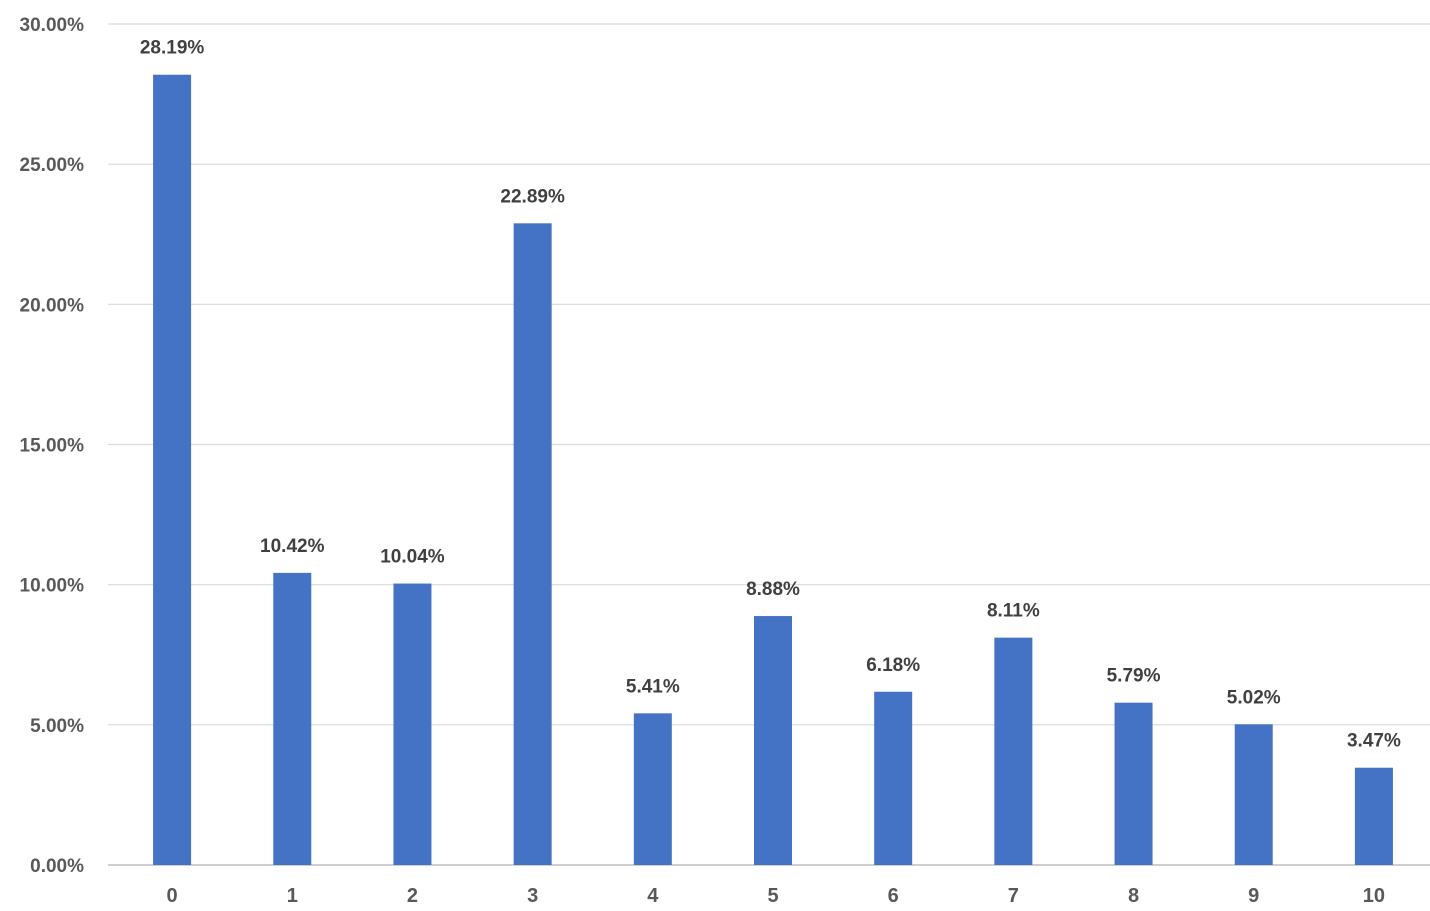  I want to click on x-axis-tick-labels: 0 1 2 3 4 5 6 7 8 9 10, so click(776, 896).